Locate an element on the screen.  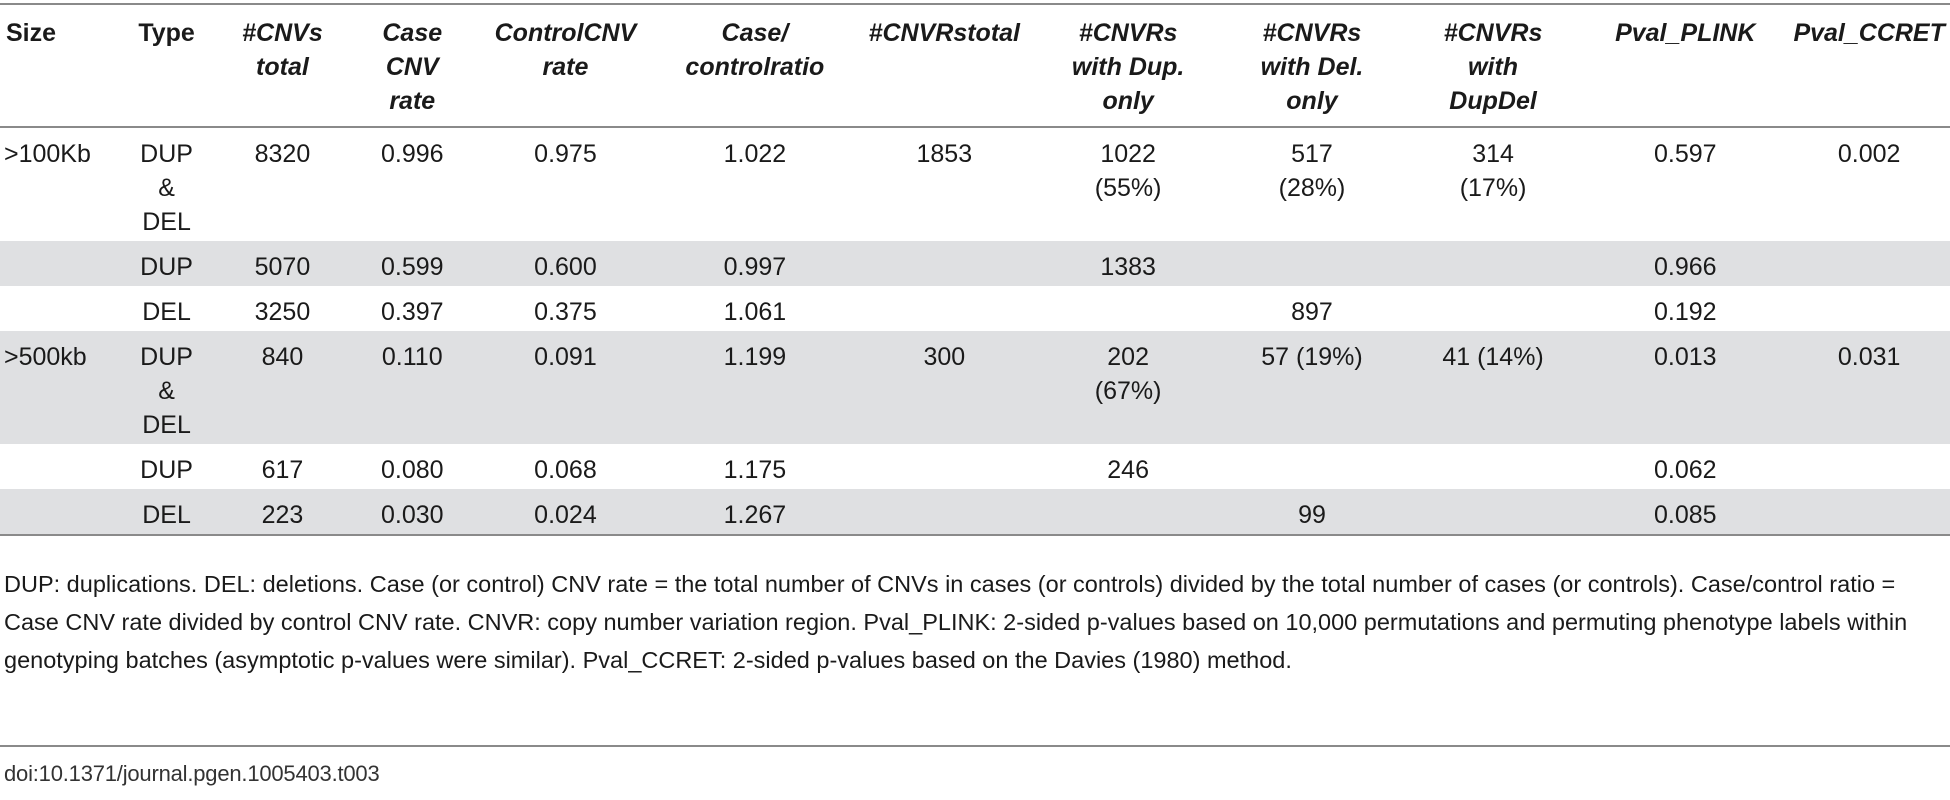
cell-cnvrs-del-only: 99 is located at coordinates (1312, 512).